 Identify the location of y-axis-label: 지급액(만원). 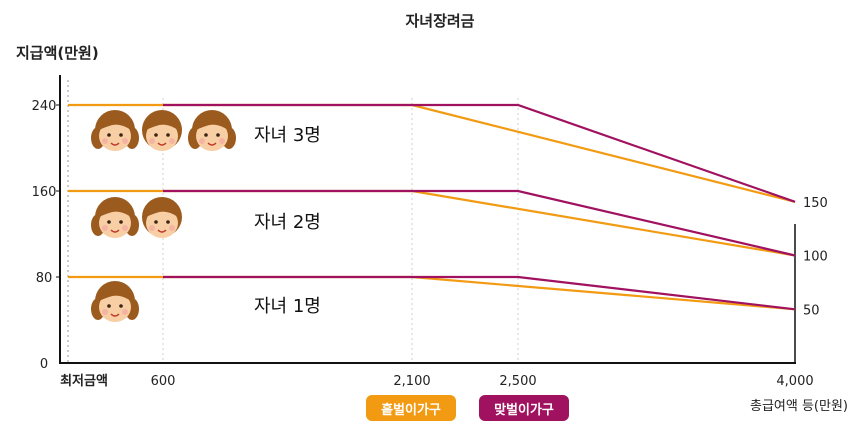
(57, 53).